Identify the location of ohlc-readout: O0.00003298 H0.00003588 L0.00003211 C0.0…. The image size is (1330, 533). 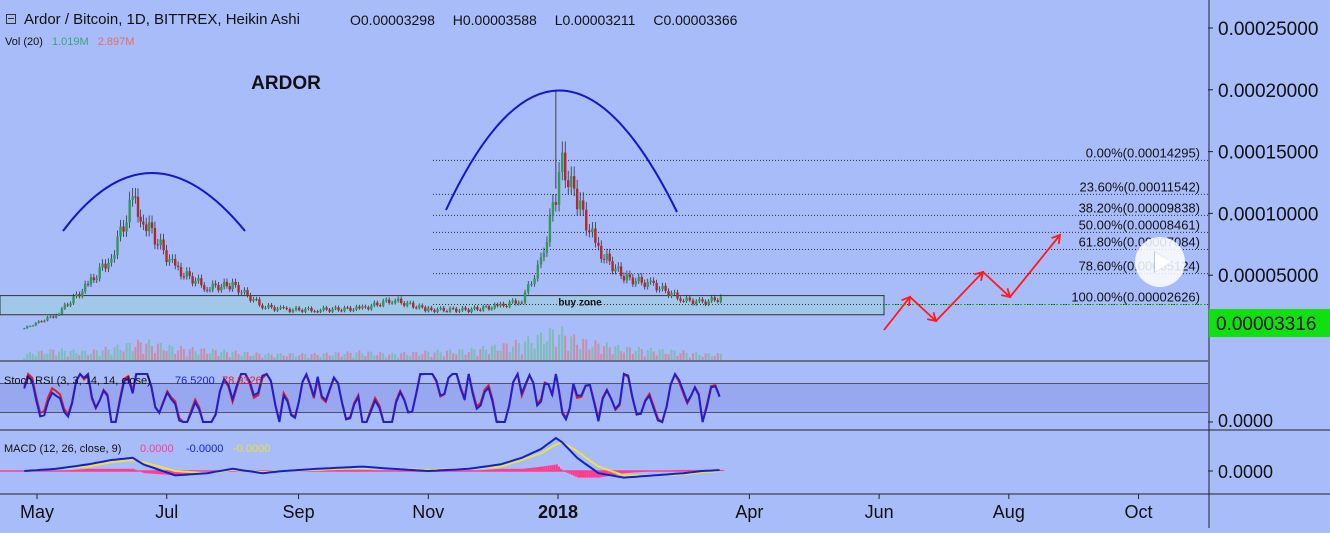
(550, 20).